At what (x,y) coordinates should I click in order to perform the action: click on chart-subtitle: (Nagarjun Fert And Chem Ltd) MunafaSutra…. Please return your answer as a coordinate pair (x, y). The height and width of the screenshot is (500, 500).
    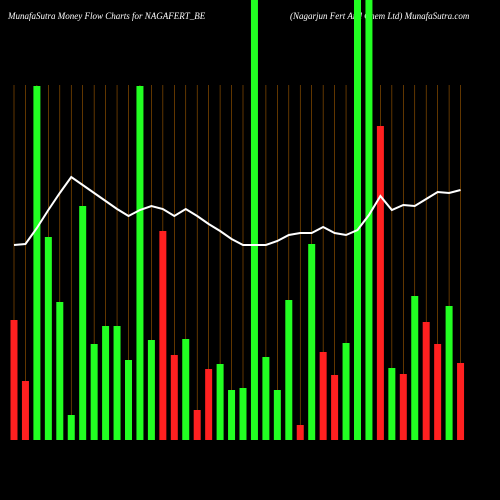
    Looking at the image, I should click on (380, 16).